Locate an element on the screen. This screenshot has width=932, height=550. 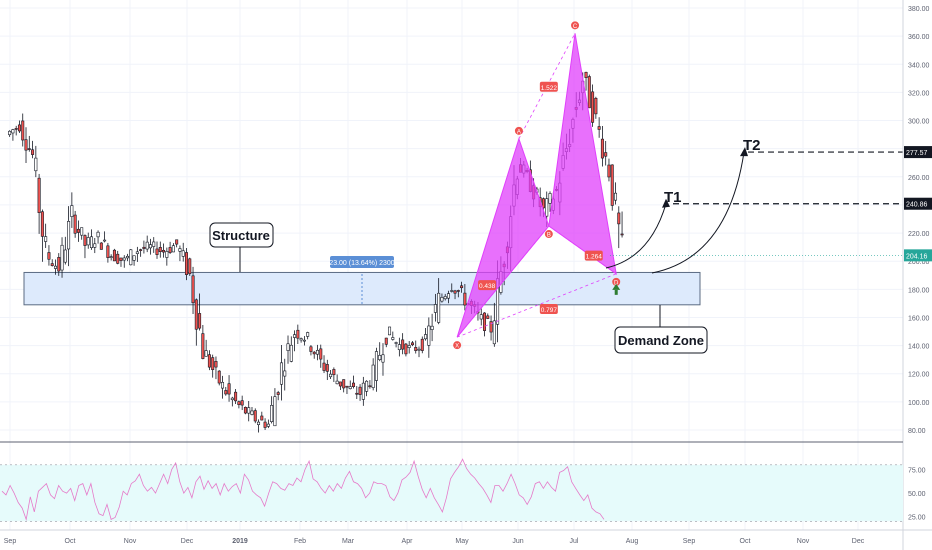
measure-label: 23.00 (13.64%) 2300 is located at coordinates (361, 263).